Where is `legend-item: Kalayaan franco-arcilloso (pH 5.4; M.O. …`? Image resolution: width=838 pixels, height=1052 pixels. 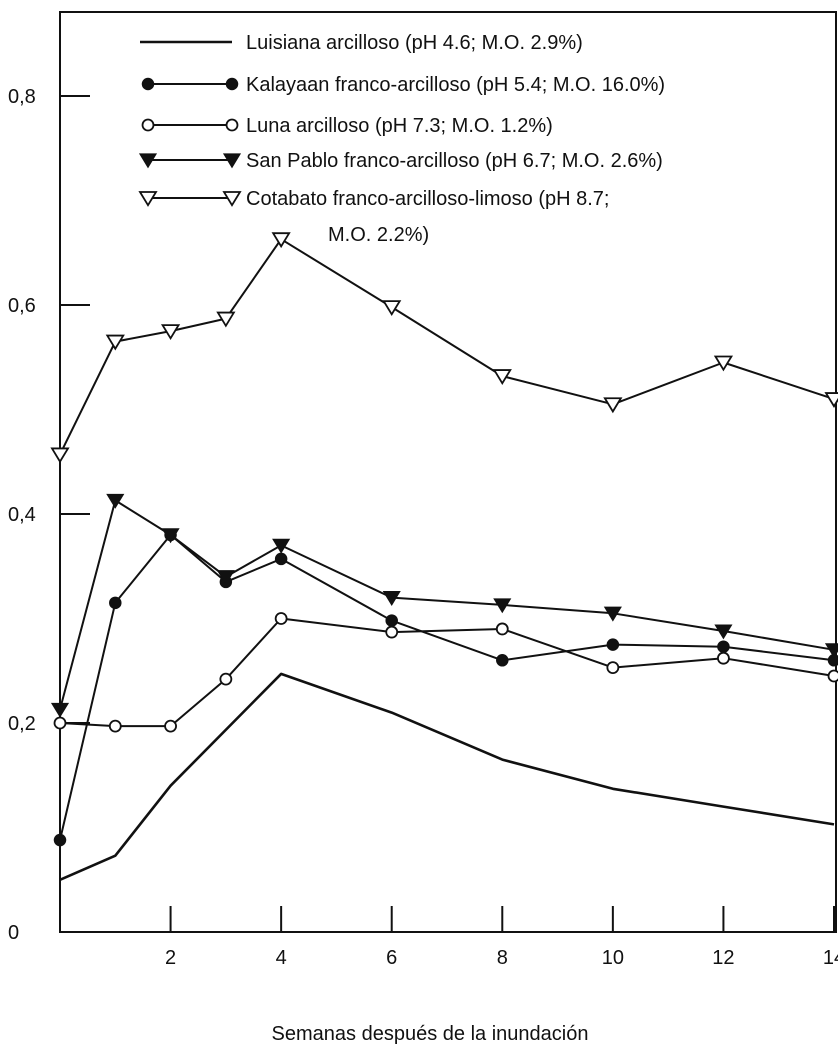
legend-item: Kalayaan franco-arcilloso (pH 5.4; M.O. … is located at coordinates (403, 85).